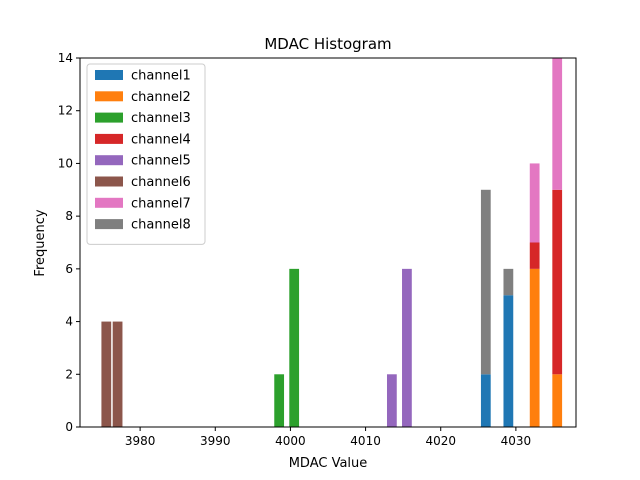 The width and height of the screenshot is (640, 480). Describe the element at coordinates (290, 441) in the screenshot. I see `x-tick-label-2: 4000` at that location.